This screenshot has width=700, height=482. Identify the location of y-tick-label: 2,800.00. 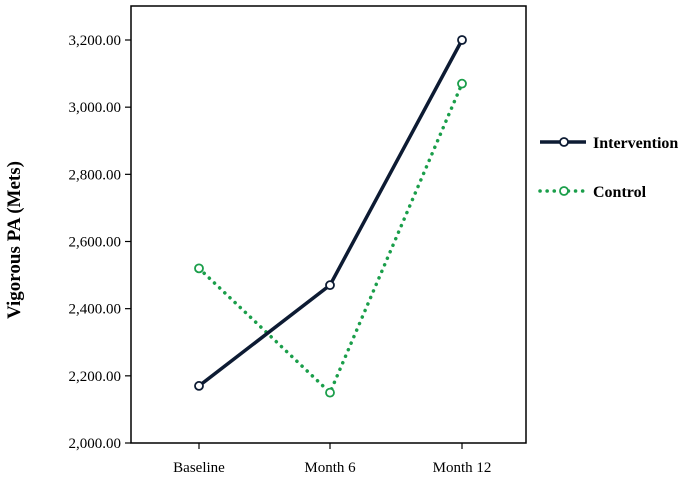
(95, 175).